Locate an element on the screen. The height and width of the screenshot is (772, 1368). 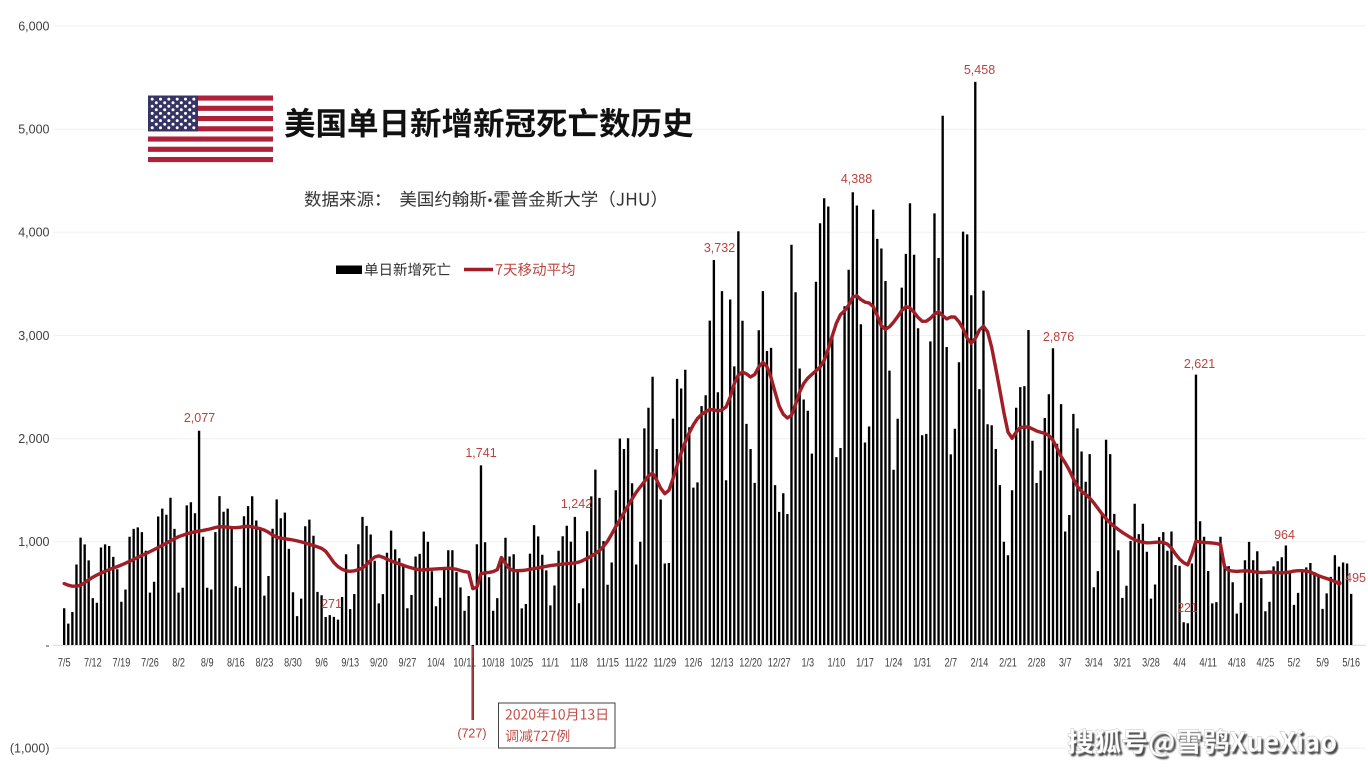
svg-text: 7/19 is located at coordinates (122, 663).